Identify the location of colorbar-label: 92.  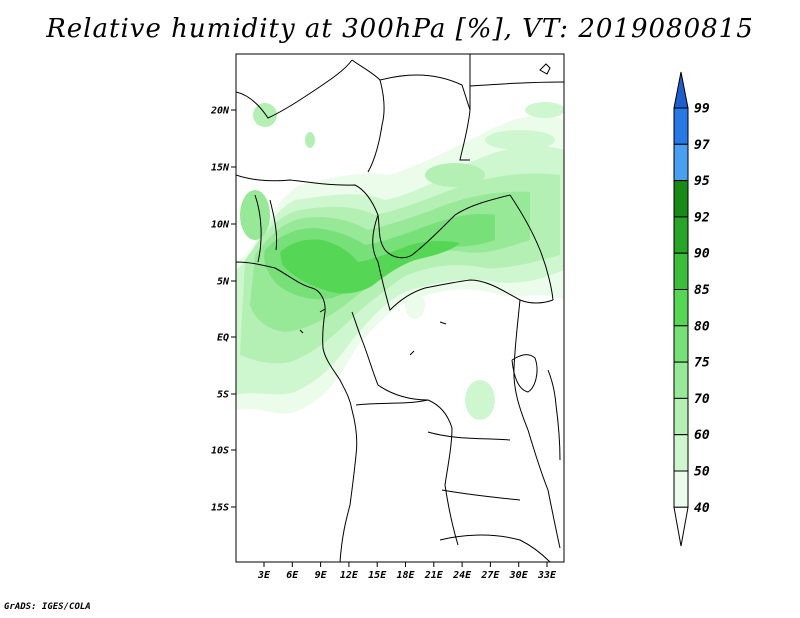
(702, 217).